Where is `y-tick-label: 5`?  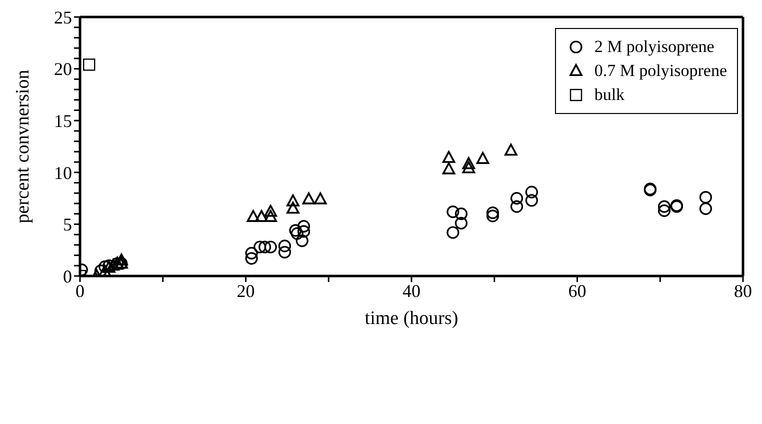 y-tick-label: 5 is located at coordinates (67, 224).